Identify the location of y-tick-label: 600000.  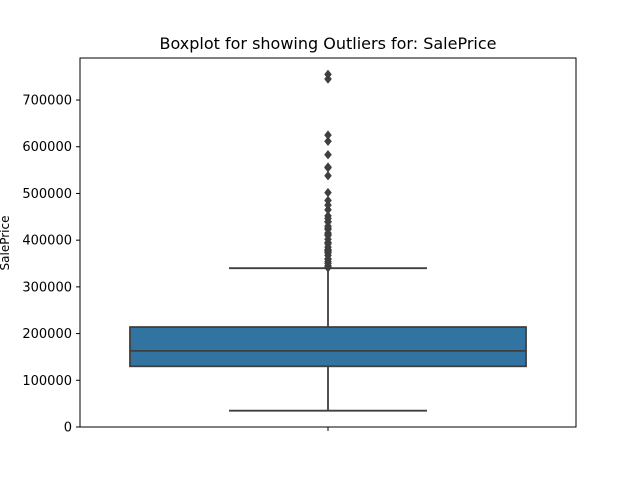
(47, 147).